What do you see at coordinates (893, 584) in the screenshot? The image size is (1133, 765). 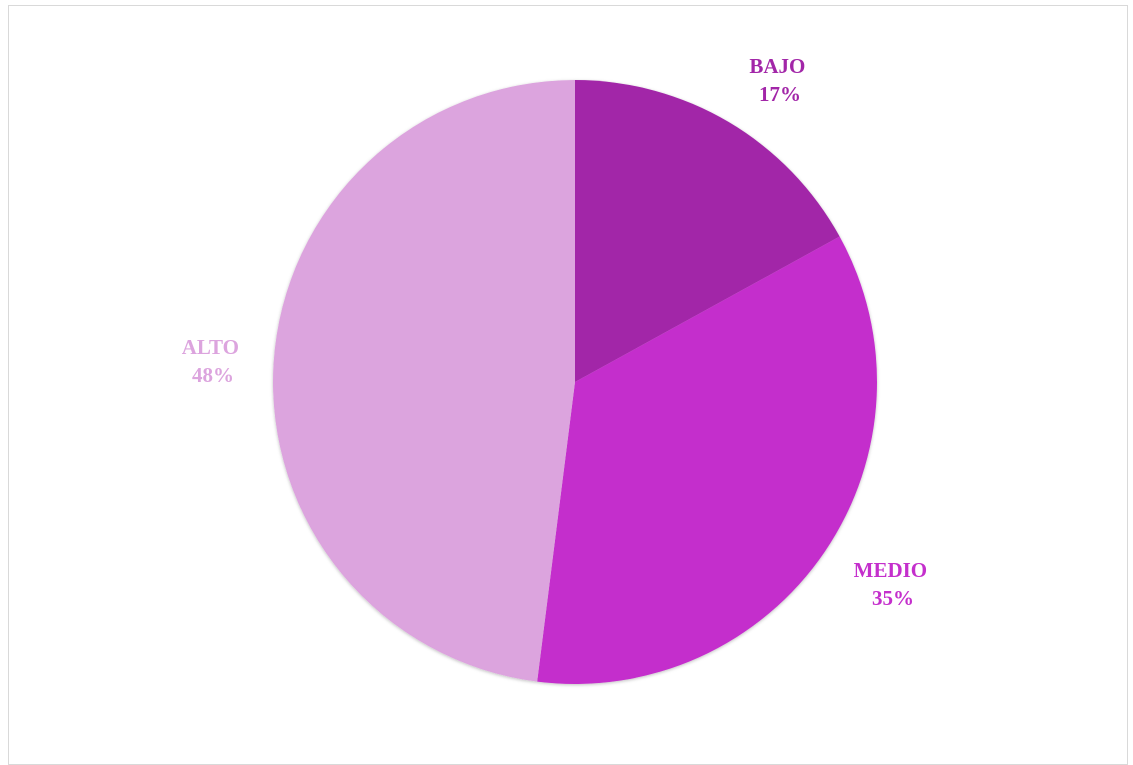 I see `slice-label-medio: MEDIO 35%` at bounding box center [893, 584].